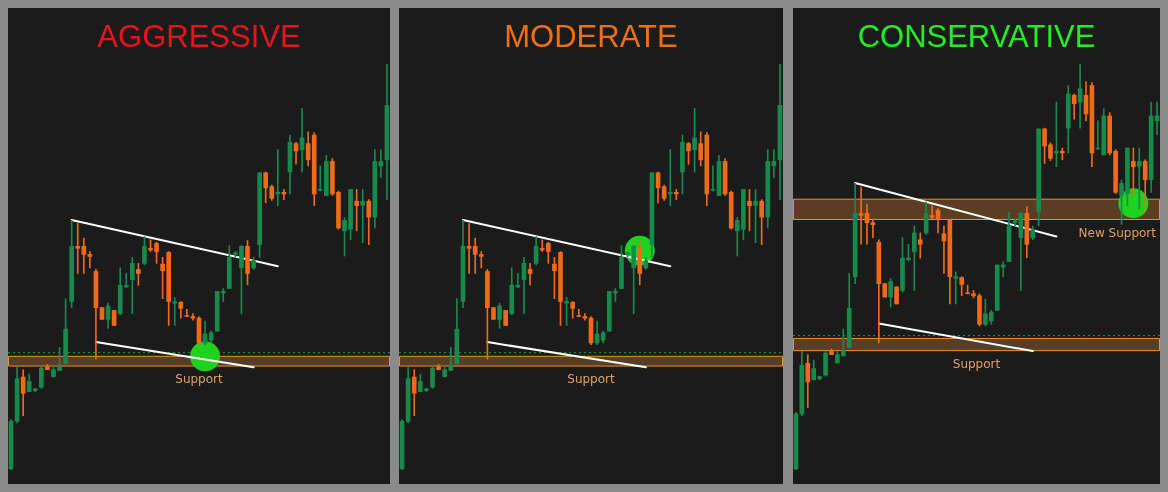 Image resolution: width=1168 pixels, height=492 pixels. Describe the element at coordinates (199, 37) in the screenshot. I see `chart-title: AGGRESSIVE` at that location.